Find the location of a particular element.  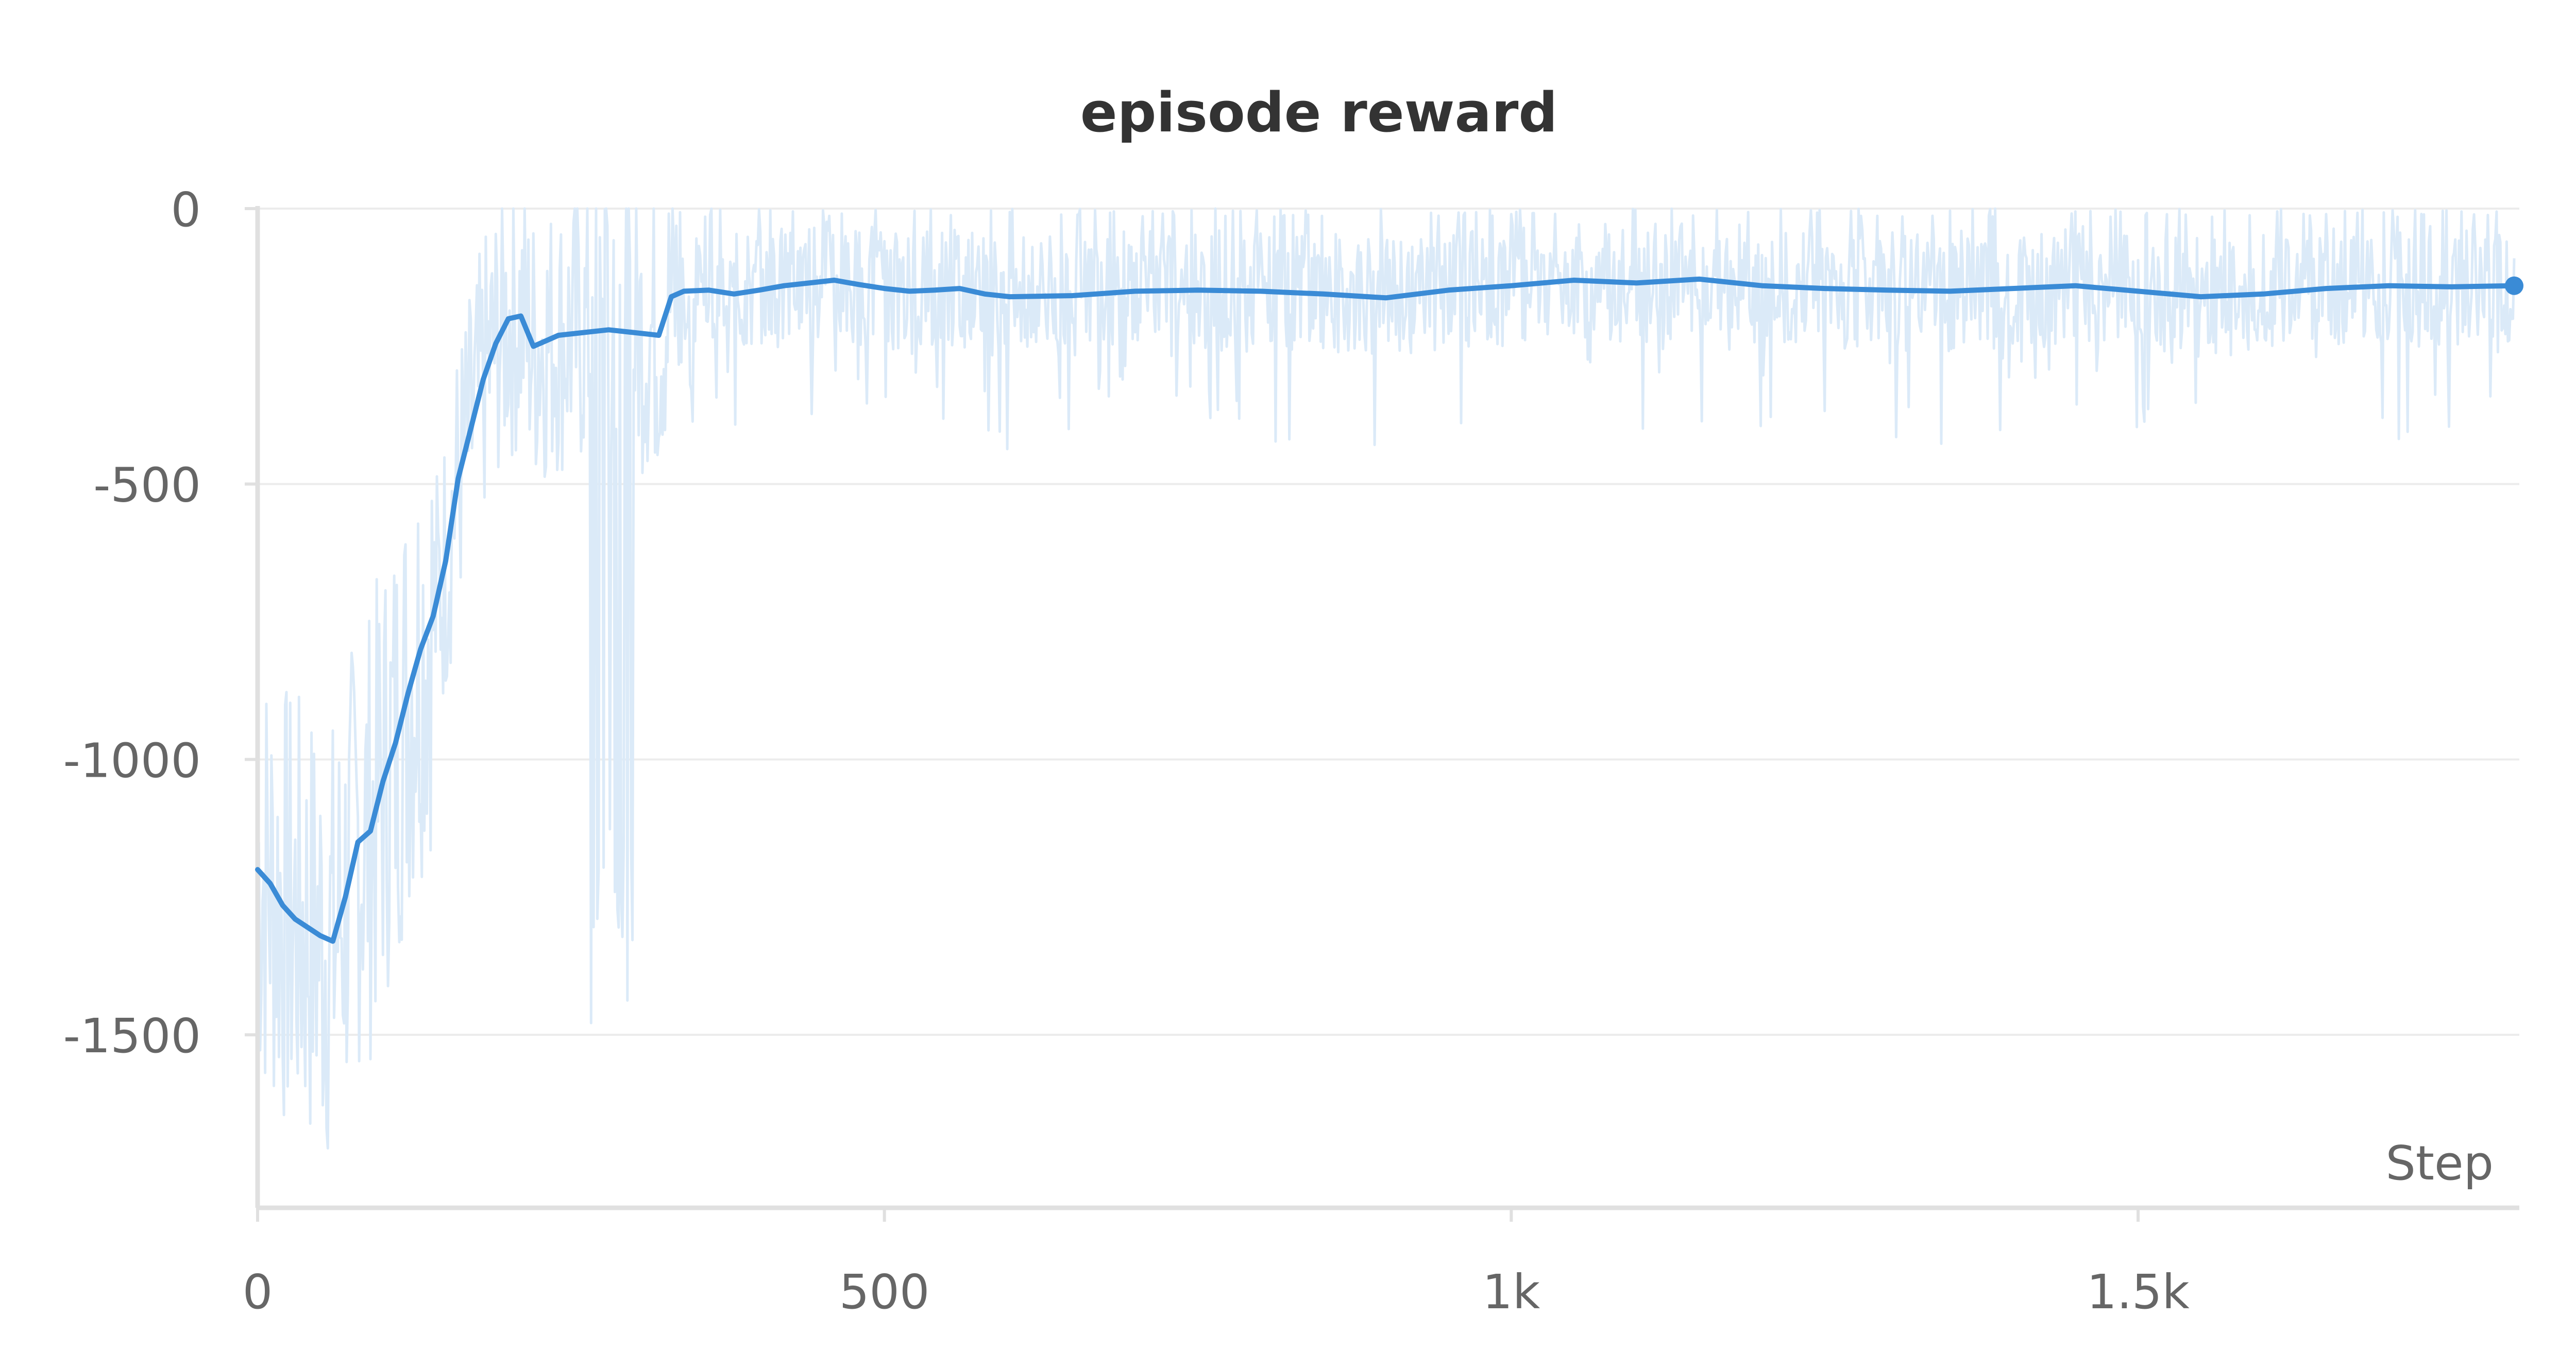

y-tick-label: -1000 is located at coordinates (132, 760).